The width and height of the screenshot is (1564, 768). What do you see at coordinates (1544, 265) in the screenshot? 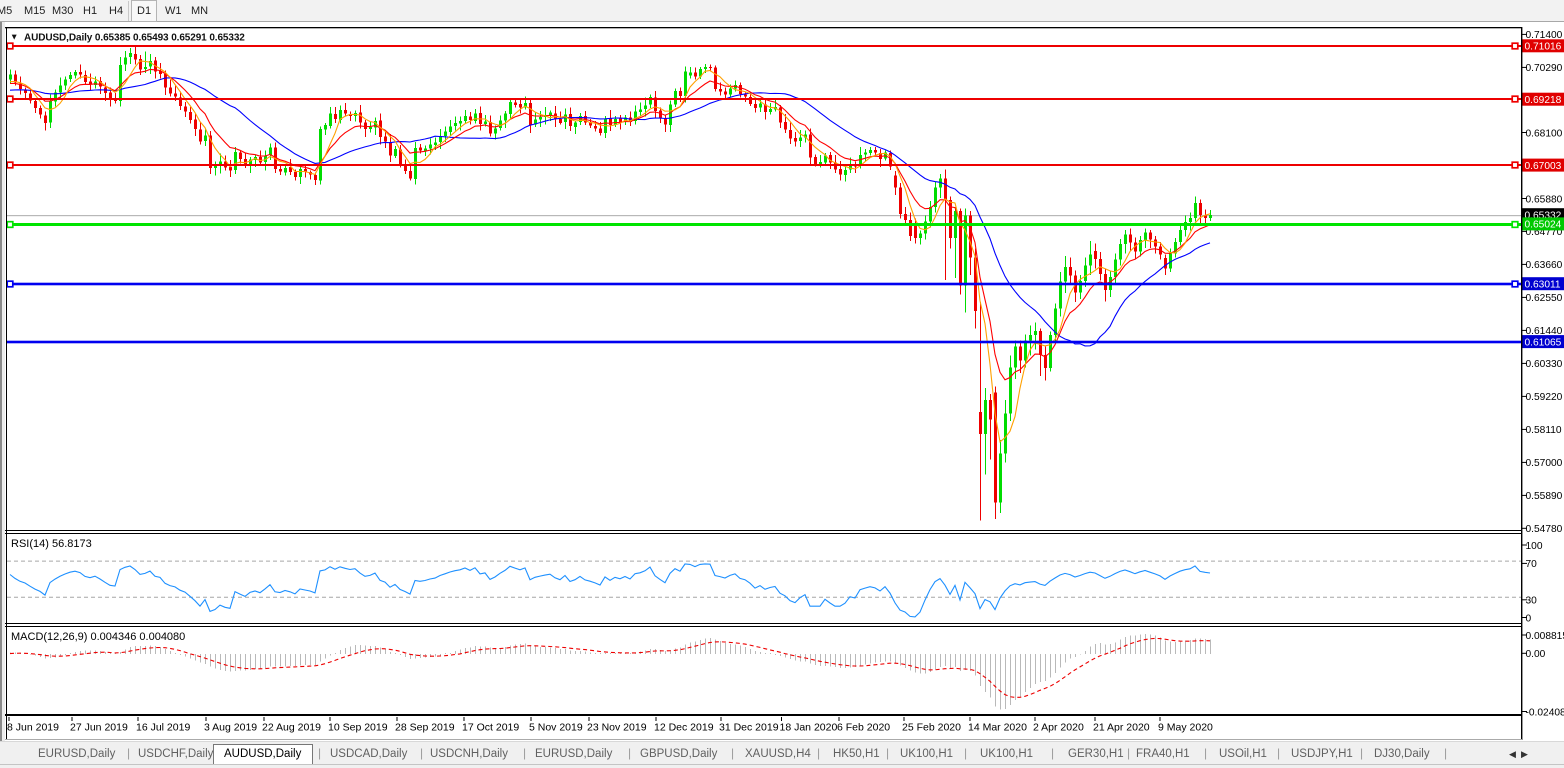
I see `svg-text: 0.63660` at bounding box center [1544, 265].